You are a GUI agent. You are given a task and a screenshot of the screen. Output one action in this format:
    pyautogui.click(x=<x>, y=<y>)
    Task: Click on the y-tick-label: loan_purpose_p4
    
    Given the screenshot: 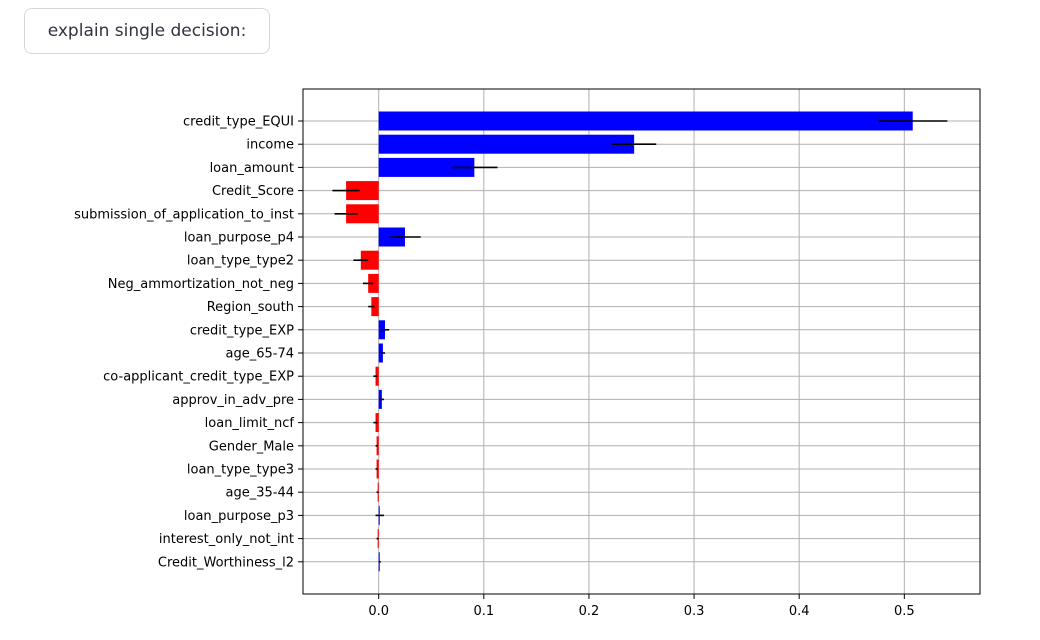 What is the action you would take?
    pyautogui.click(x=239, y=238)
    